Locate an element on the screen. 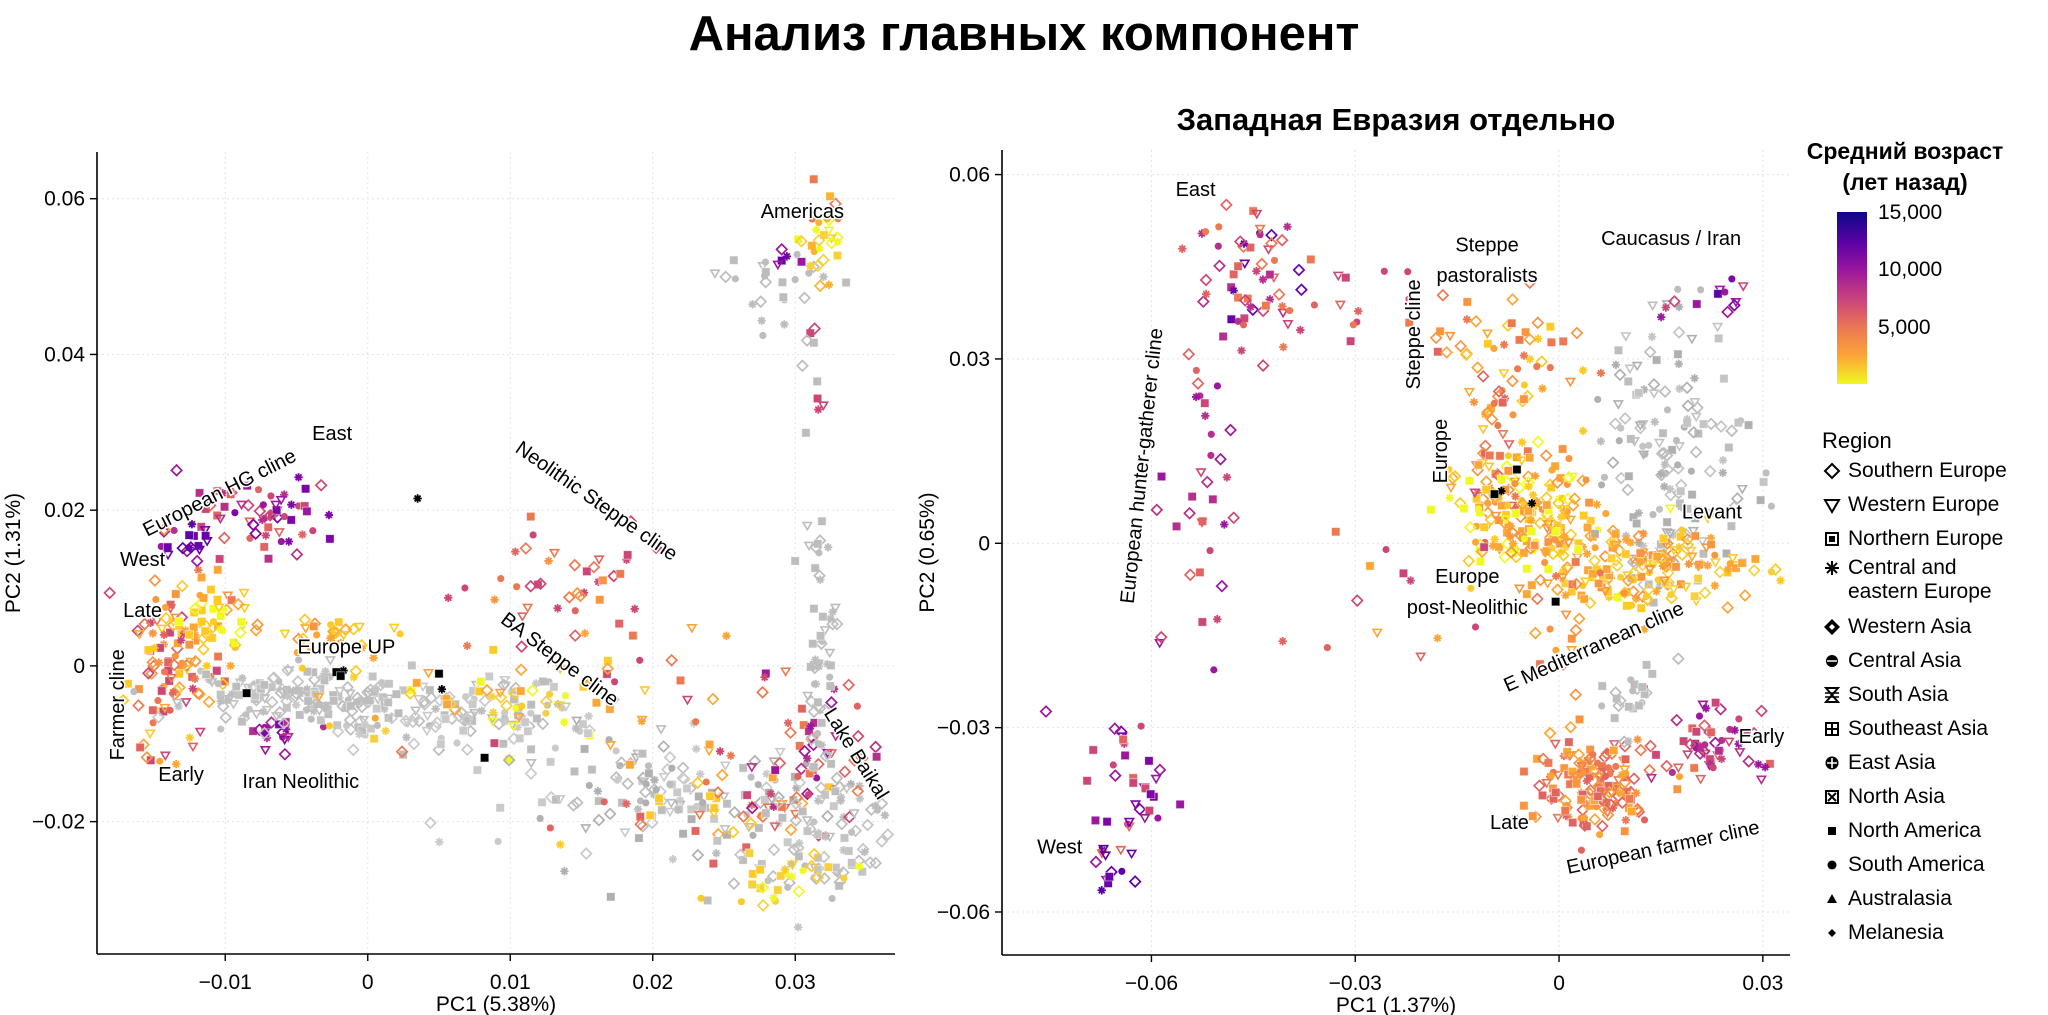 Image resolution: width=2048 pixels, height=1015 pixels. point-west-gray-band is located at coordinates (242, 678).